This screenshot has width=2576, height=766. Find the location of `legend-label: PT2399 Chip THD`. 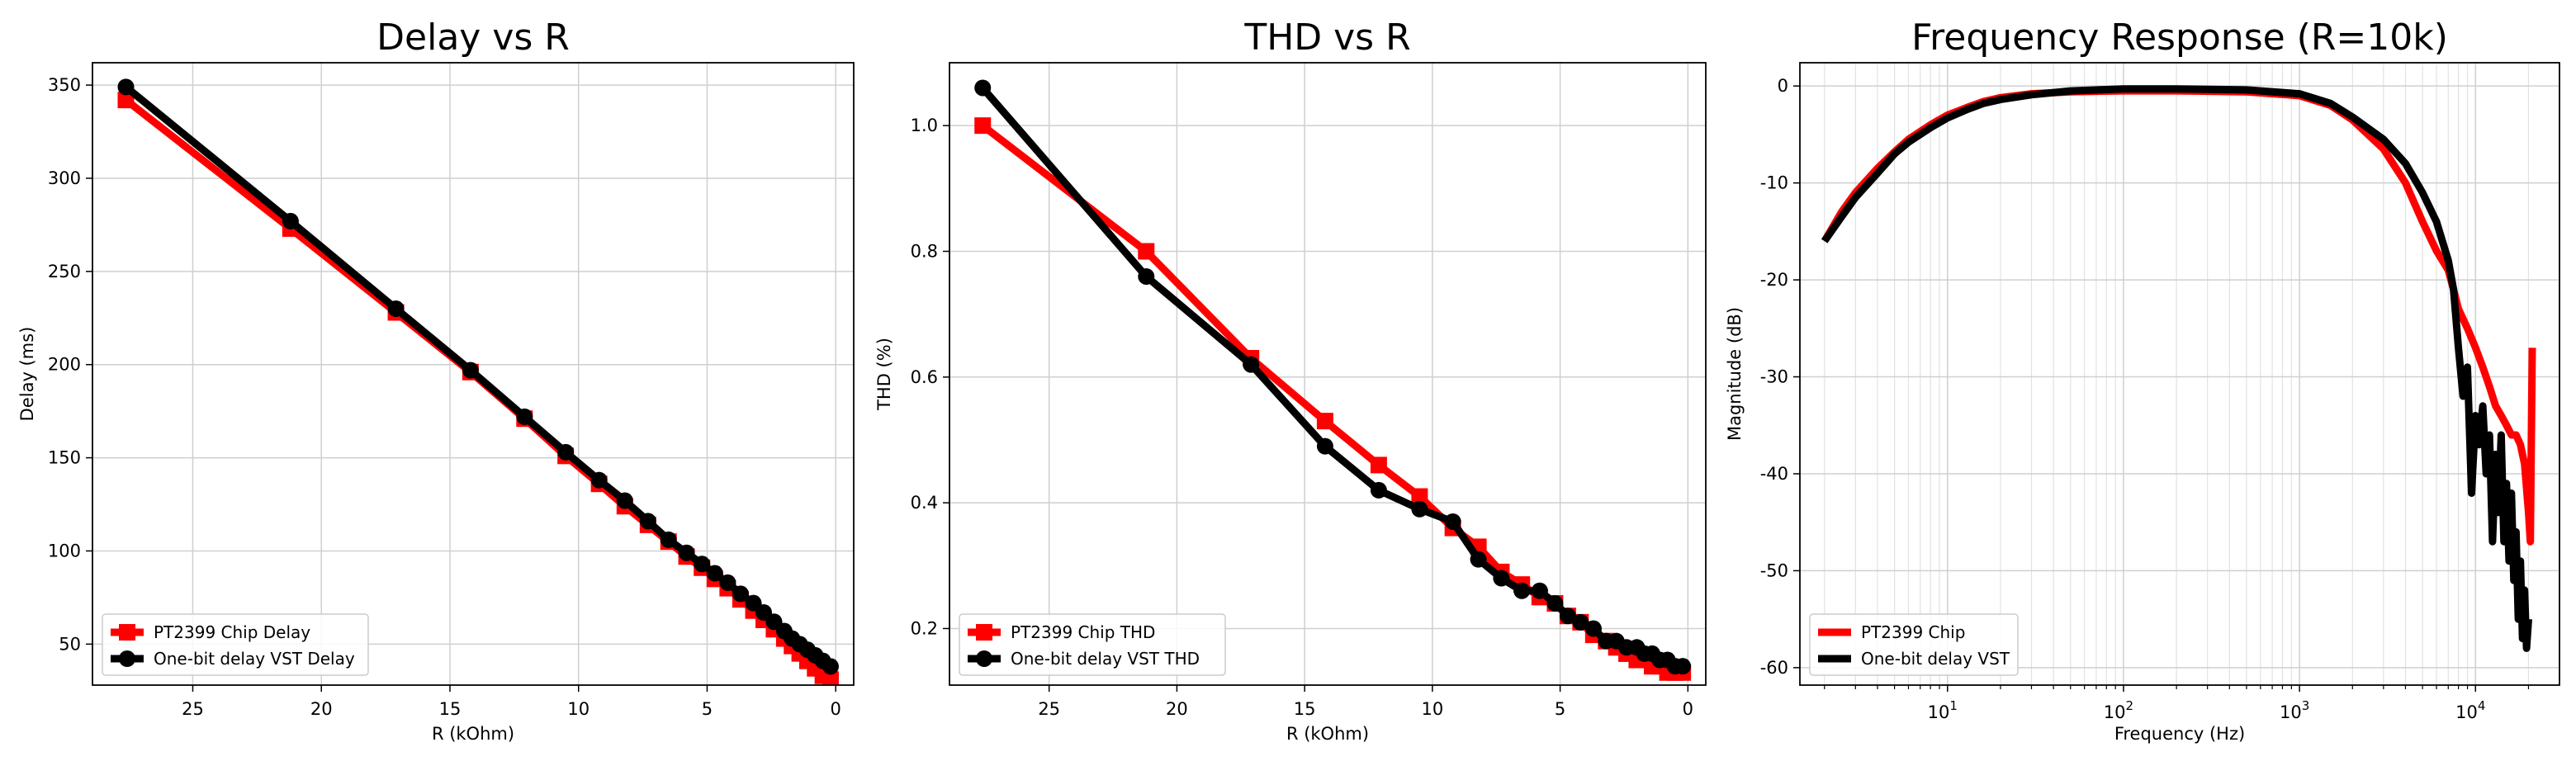

legend-label: PT2399 Chip THD is located at coordinates (1083, 632).